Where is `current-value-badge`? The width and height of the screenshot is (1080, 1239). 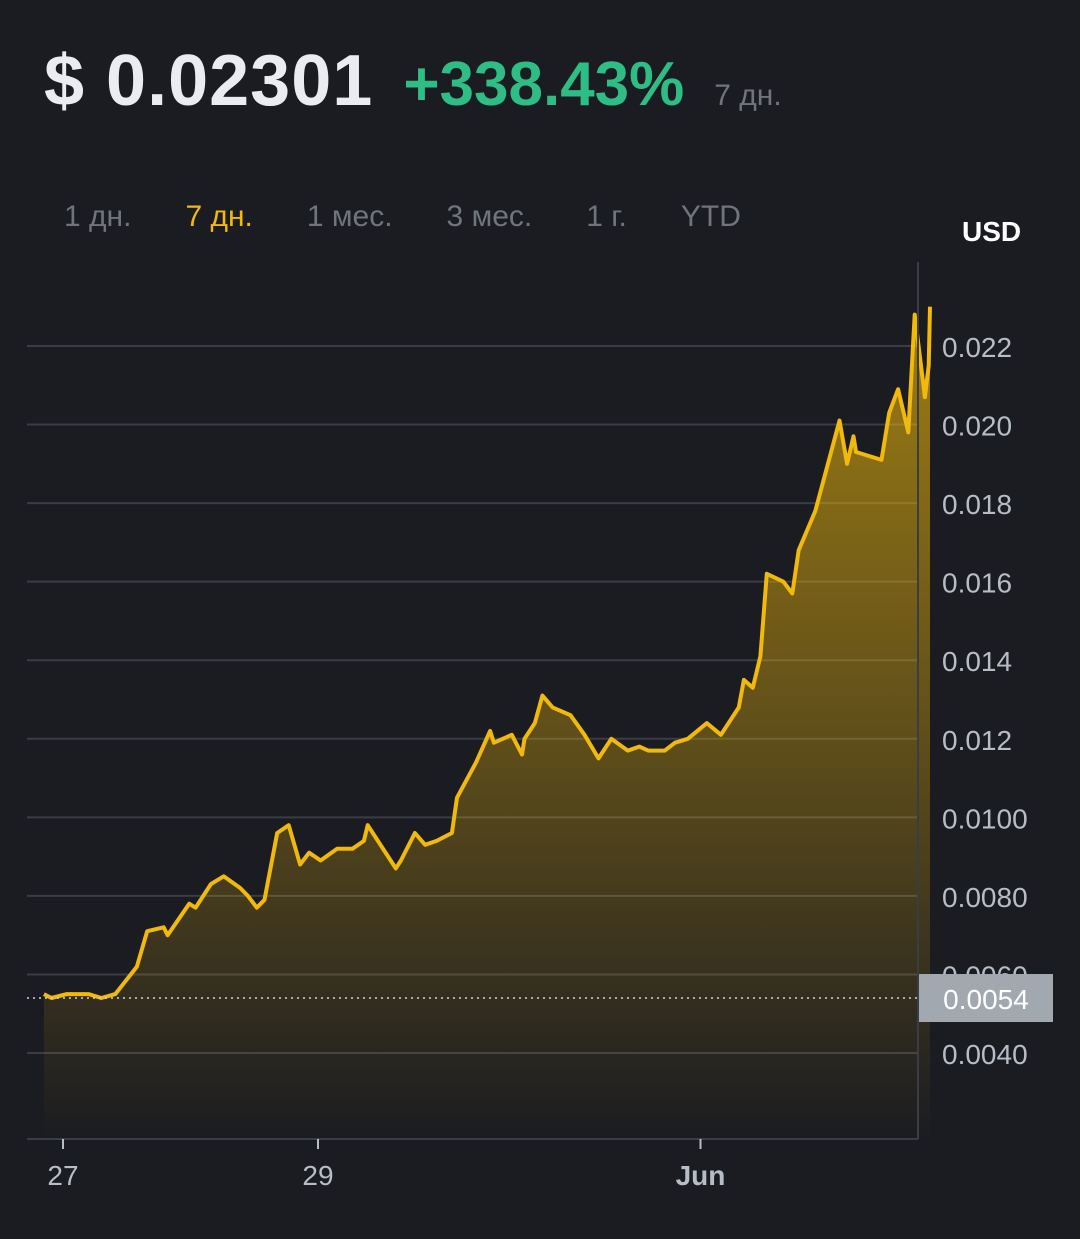
current-value-badge is located at coordinates (986, 998).